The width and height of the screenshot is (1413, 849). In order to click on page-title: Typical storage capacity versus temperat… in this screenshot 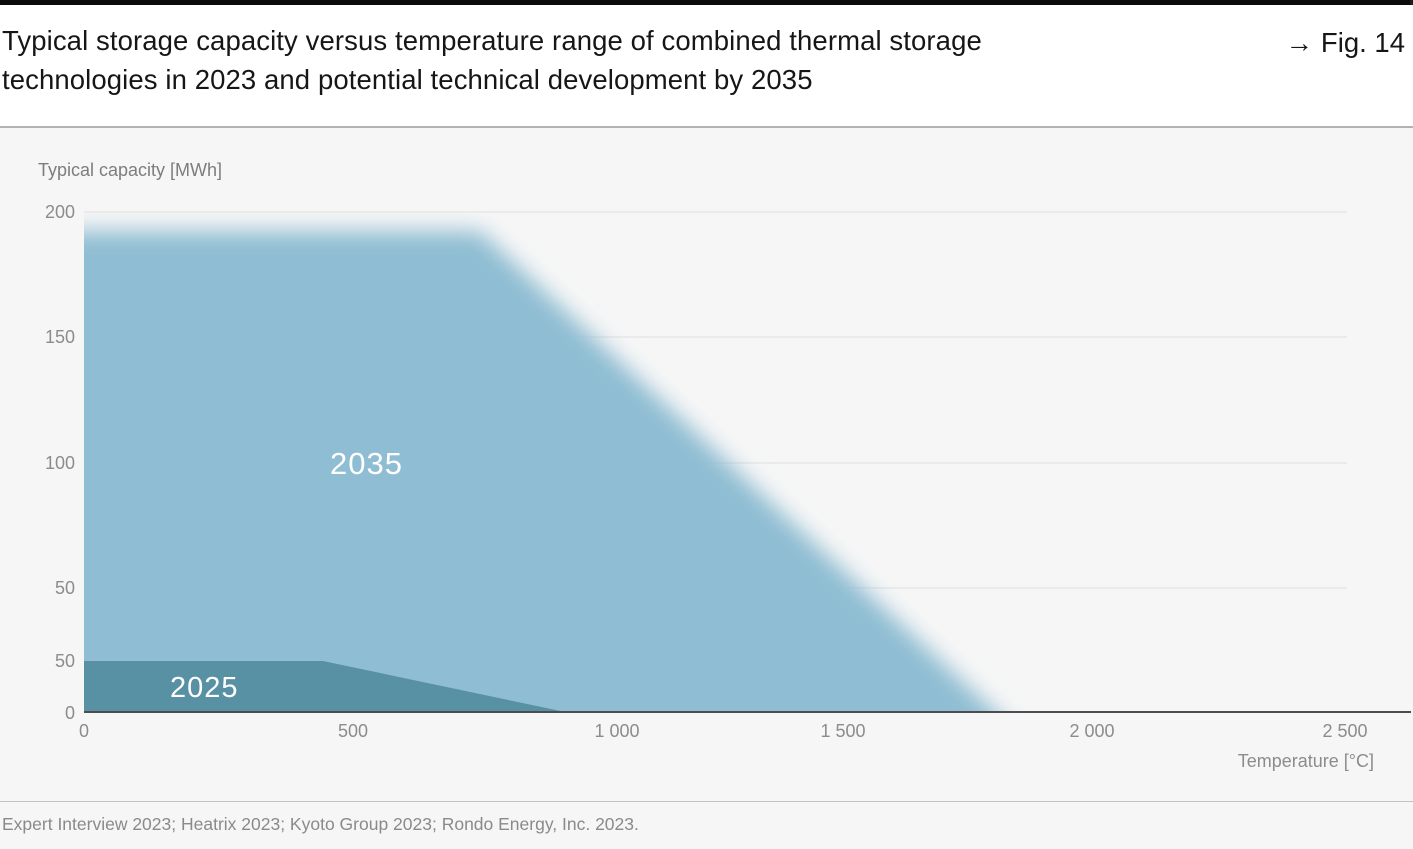, I will do `click(592, 60)`.